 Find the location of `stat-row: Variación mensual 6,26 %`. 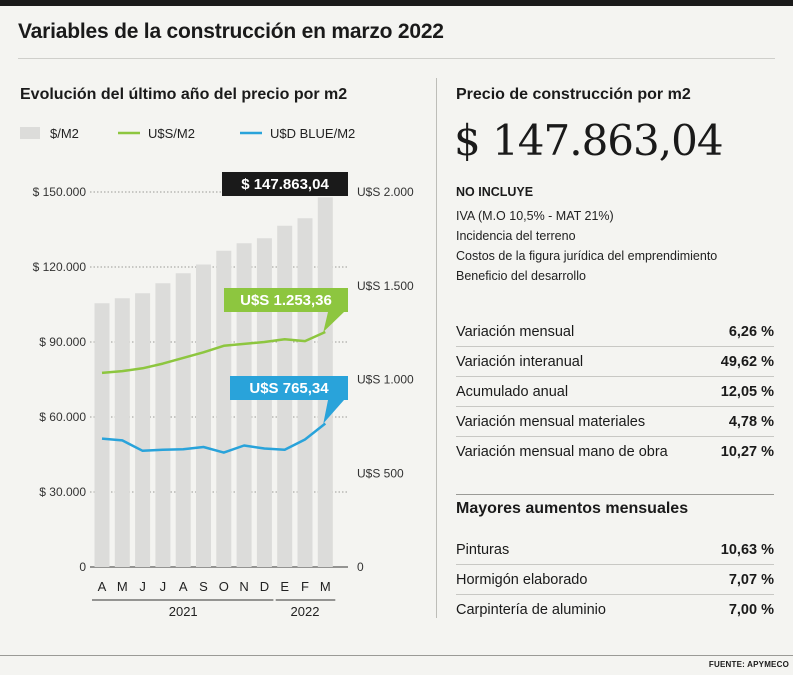

stat-row: Variación mensual 6,26 % is located at coordinates (615, 332).